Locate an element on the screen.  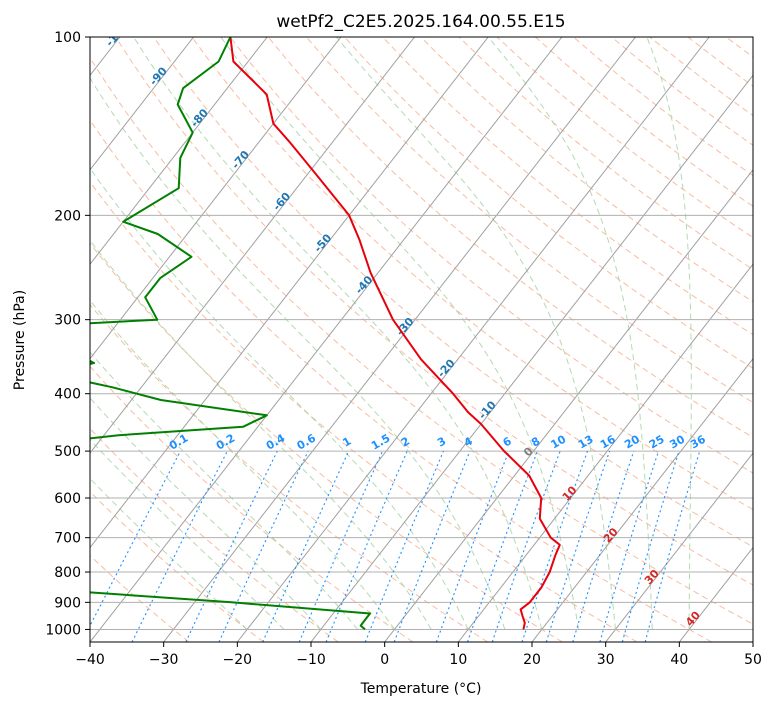
mixing-ratio-label: 2 is located at coordinates (405, 442).